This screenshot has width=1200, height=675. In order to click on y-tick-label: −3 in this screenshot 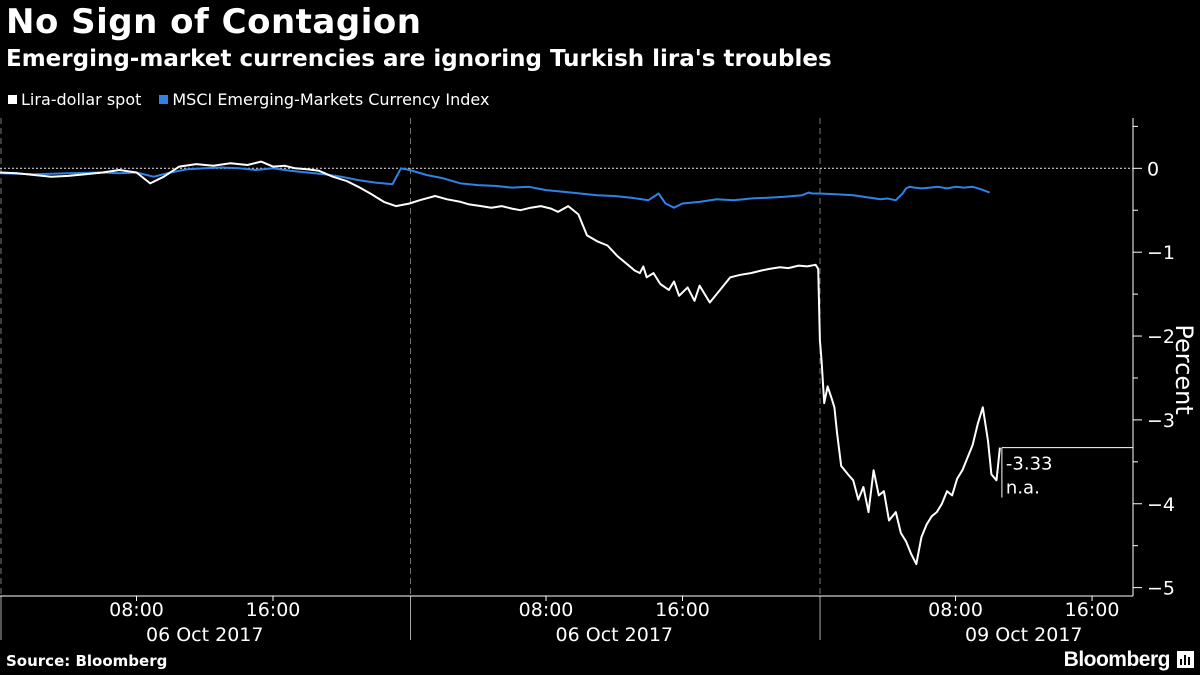, I will do `click(1161, 421)`.